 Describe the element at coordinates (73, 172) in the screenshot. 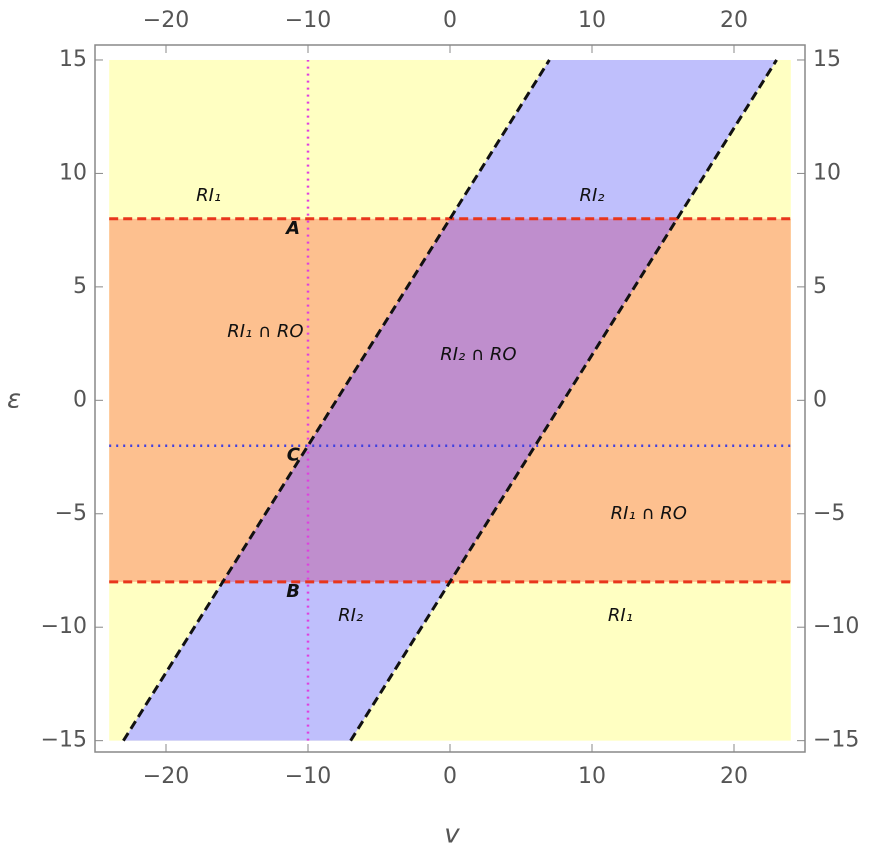

I see `y-tick-label: 10` at that location.